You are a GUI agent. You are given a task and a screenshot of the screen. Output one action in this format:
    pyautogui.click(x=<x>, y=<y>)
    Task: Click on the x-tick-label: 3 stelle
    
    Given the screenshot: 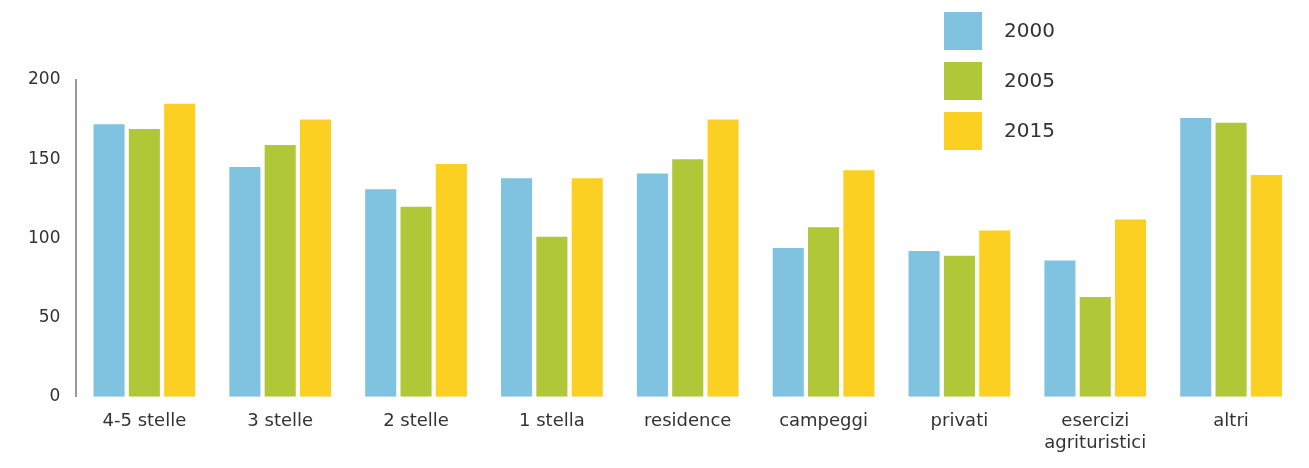 What is the action you would take?
    pyautogui.click(x=280, y=420)
    